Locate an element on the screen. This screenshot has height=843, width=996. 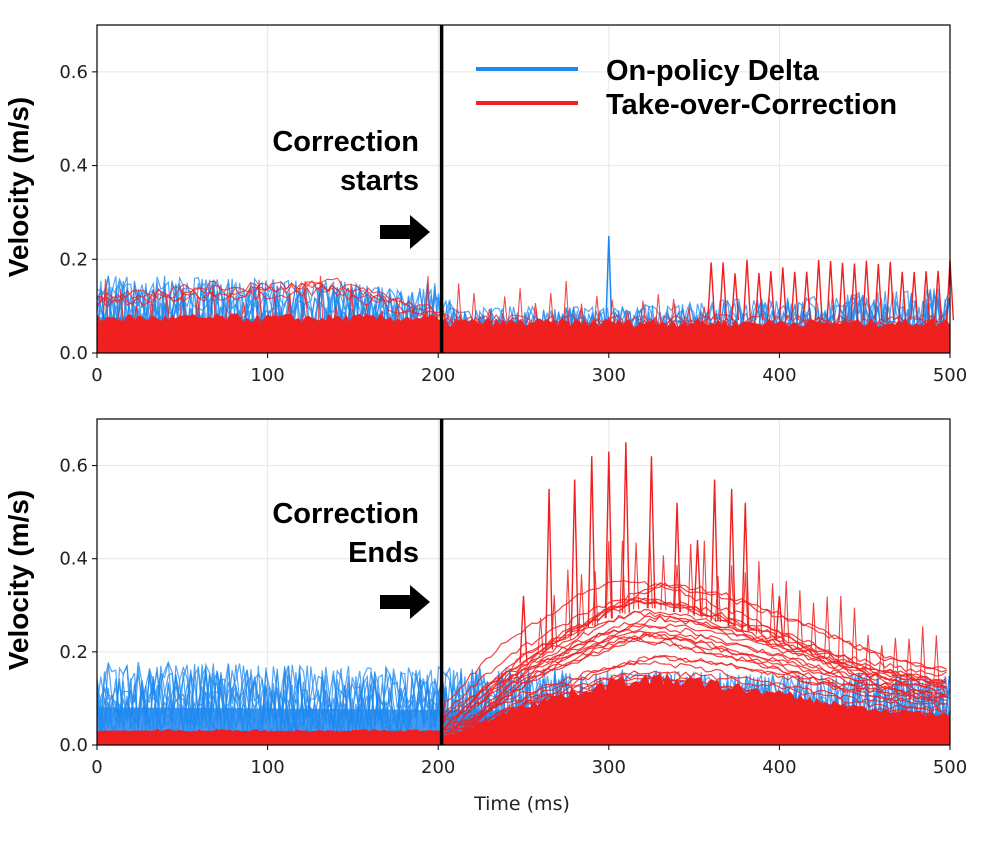
x-ticks-bottom: 0 100 200 300 400 500 is located at coordinates (529, 761).